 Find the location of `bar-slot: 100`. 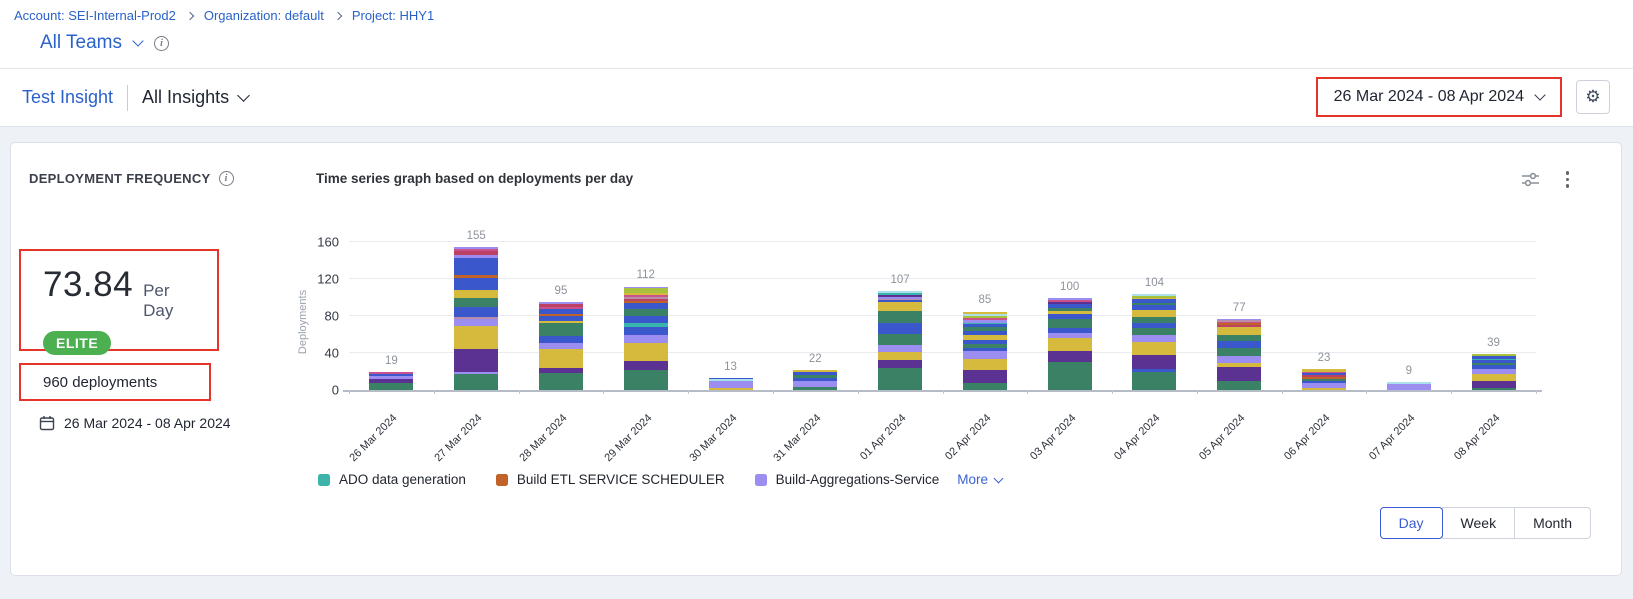

bar-slot: 100 is located at coordinates (1069, 316).